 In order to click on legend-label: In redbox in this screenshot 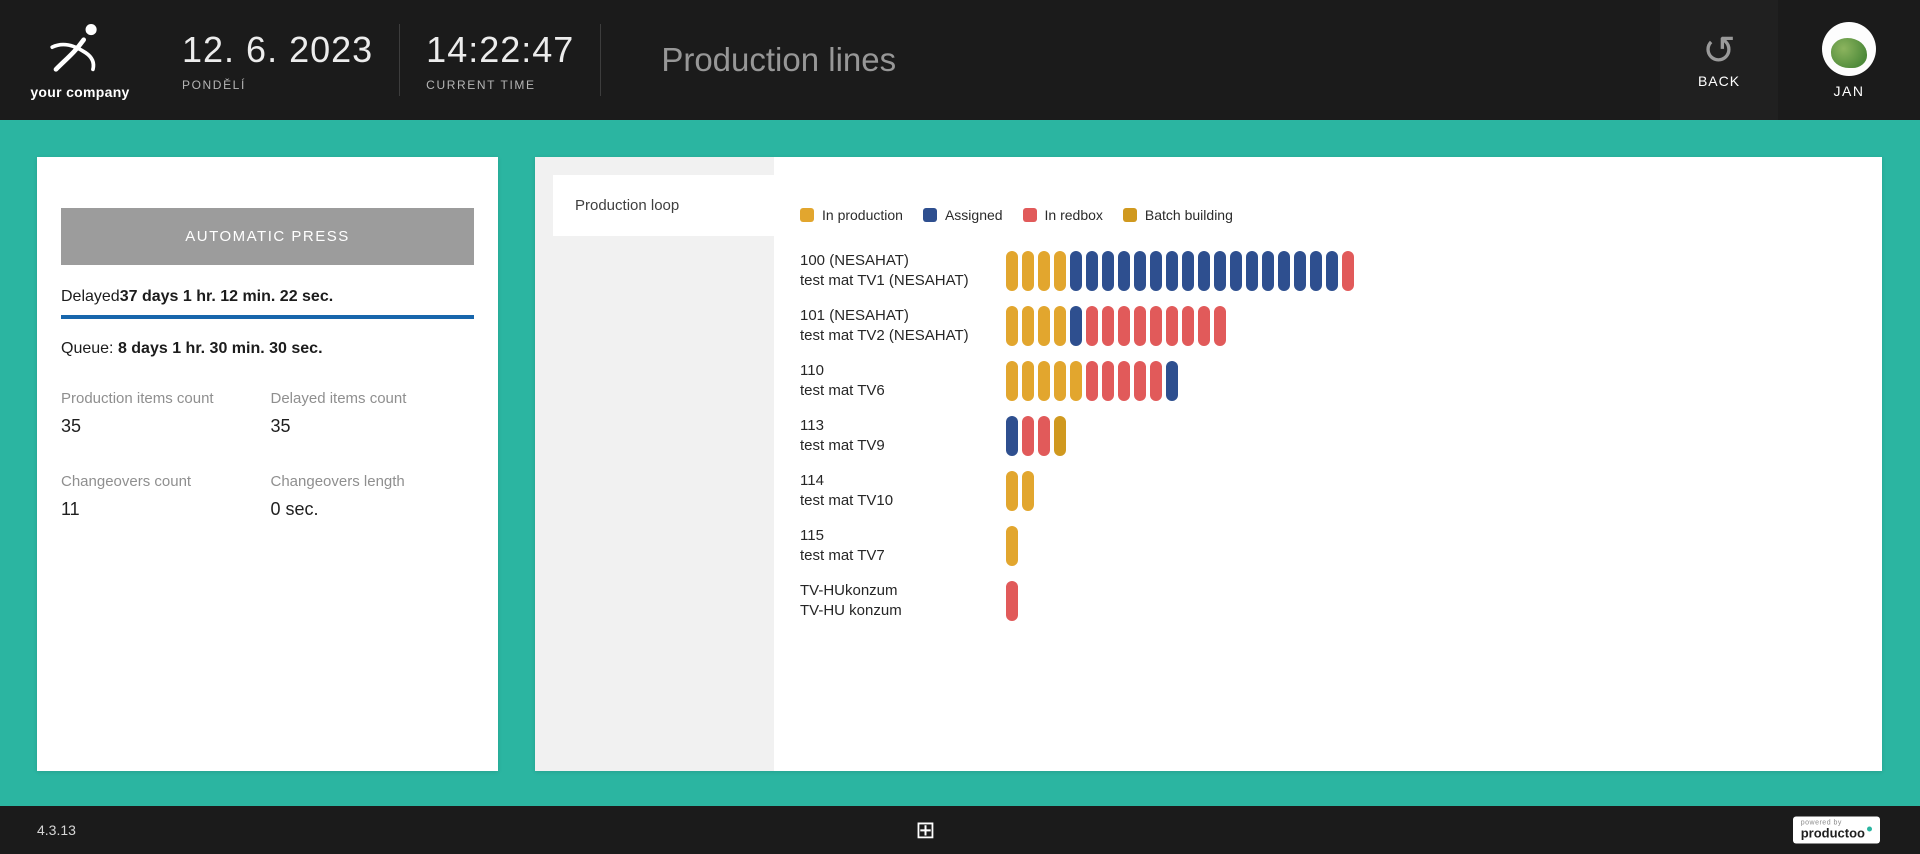, I will do `click(1073, 215)`.